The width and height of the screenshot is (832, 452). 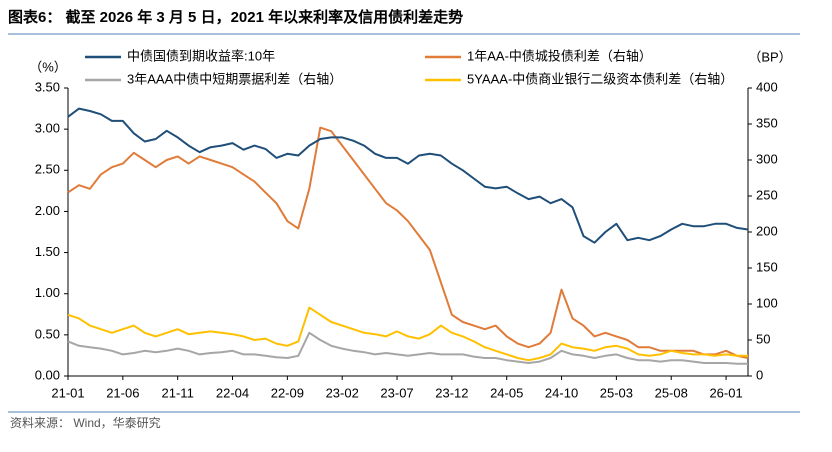 I want to click on source: 资料来源： Wind，华泰研究, so click(x=85, y=422).